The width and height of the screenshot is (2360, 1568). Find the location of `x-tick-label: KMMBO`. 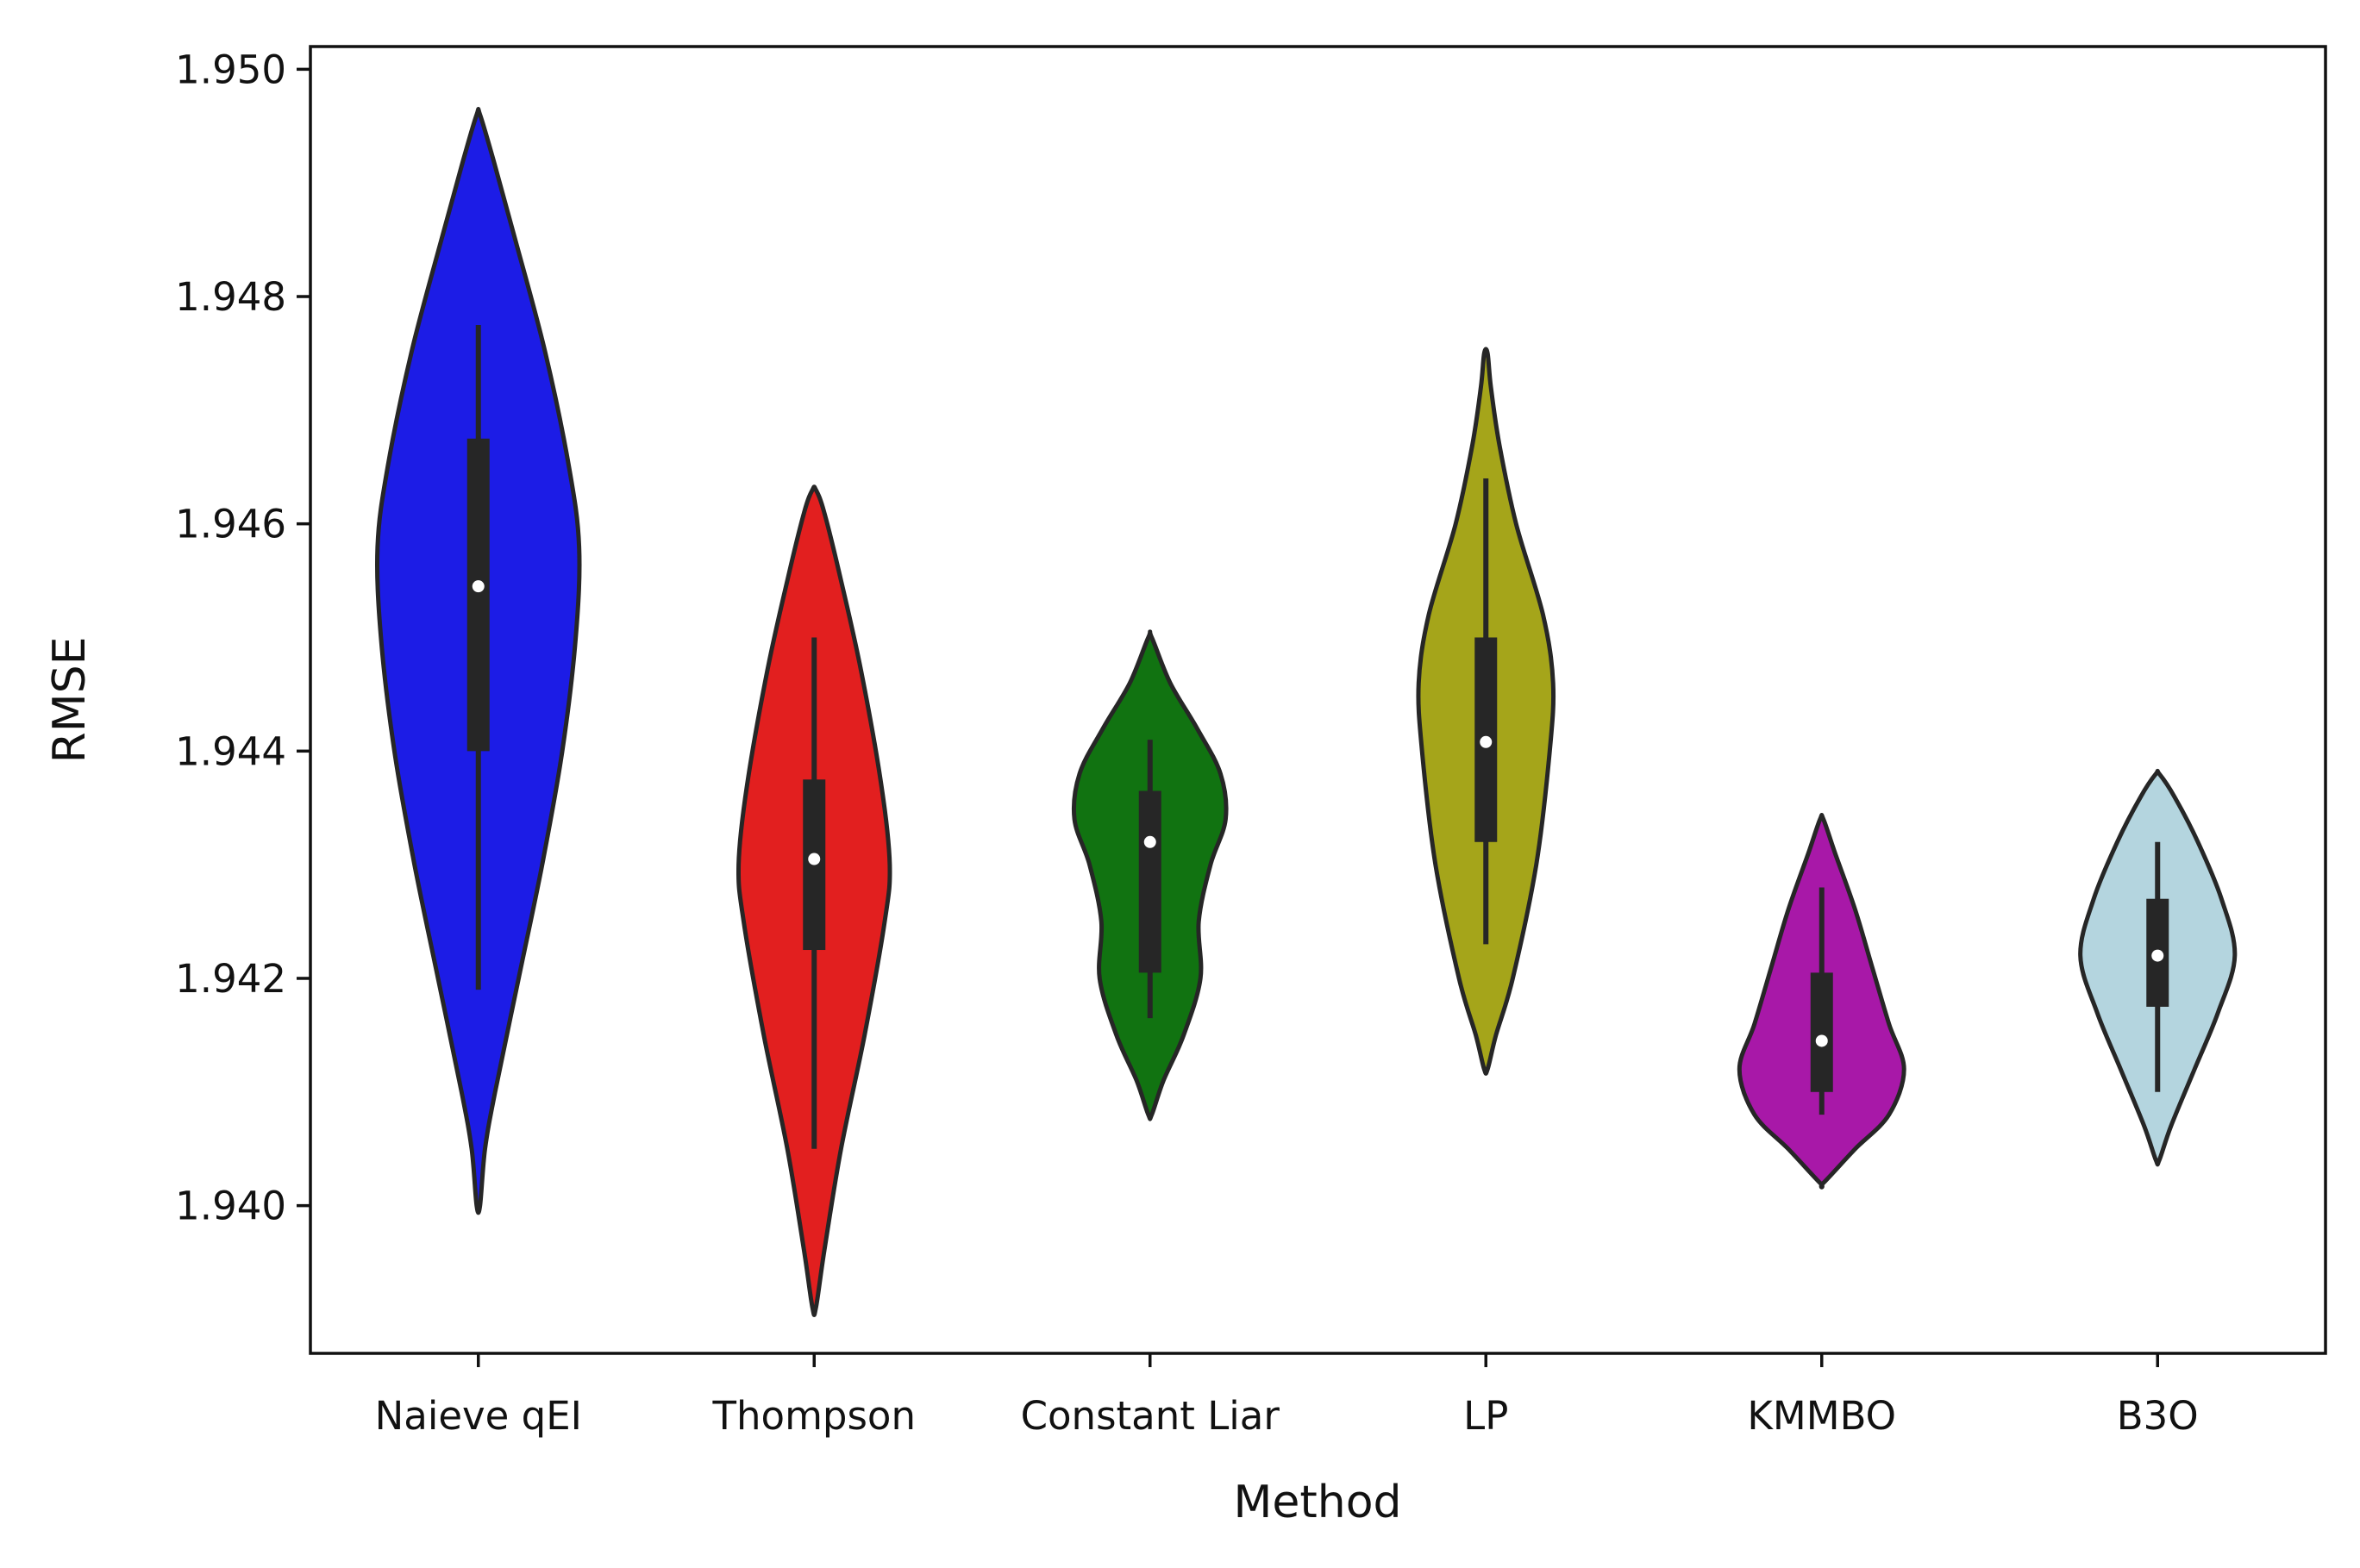

x-tick-label: KMMBO is located at coordinates (1821, 1416).